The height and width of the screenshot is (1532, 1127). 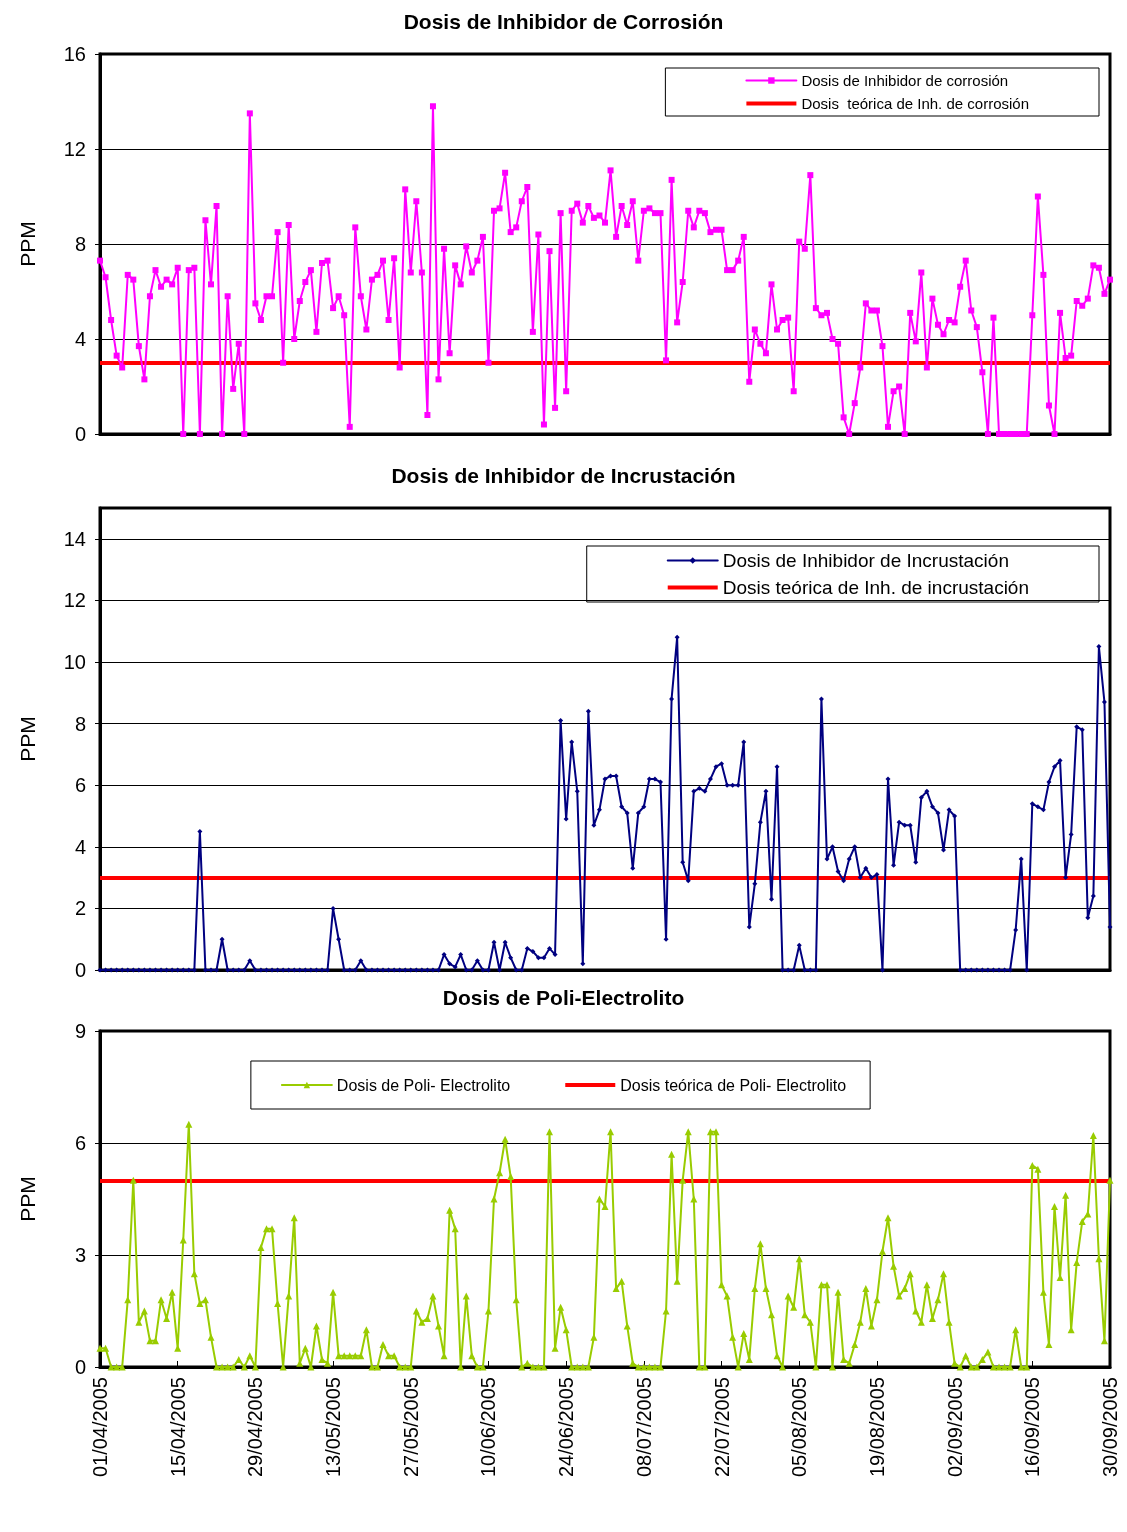 I want to click on x-tick-label: 22/07/2005, so click(x=721, y=1427).